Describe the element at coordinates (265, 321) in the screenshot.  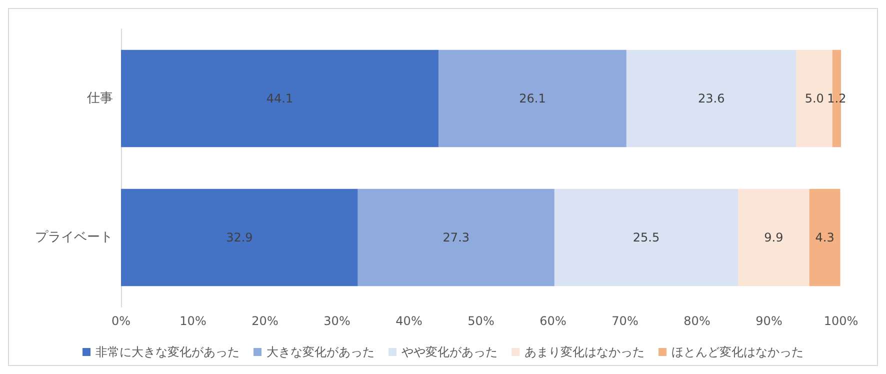
I see `x-tick-label: 20%` at that location.